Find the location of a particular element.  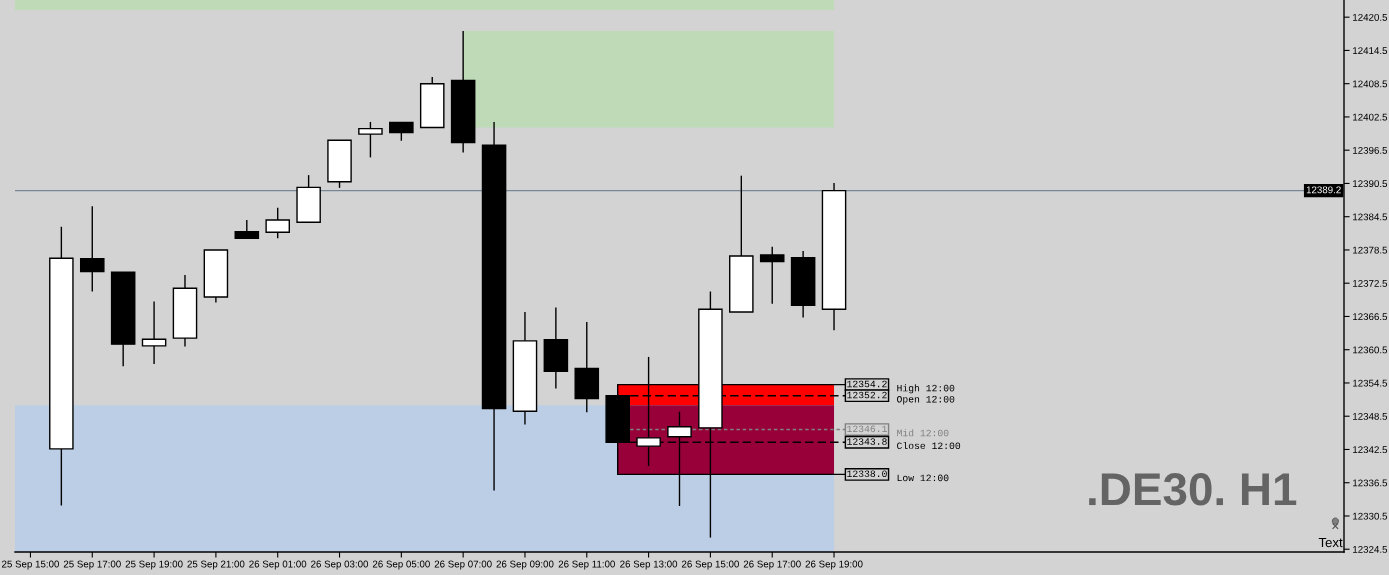

y-tick-label: 12330.5 is located at coordinates (1370, 516).